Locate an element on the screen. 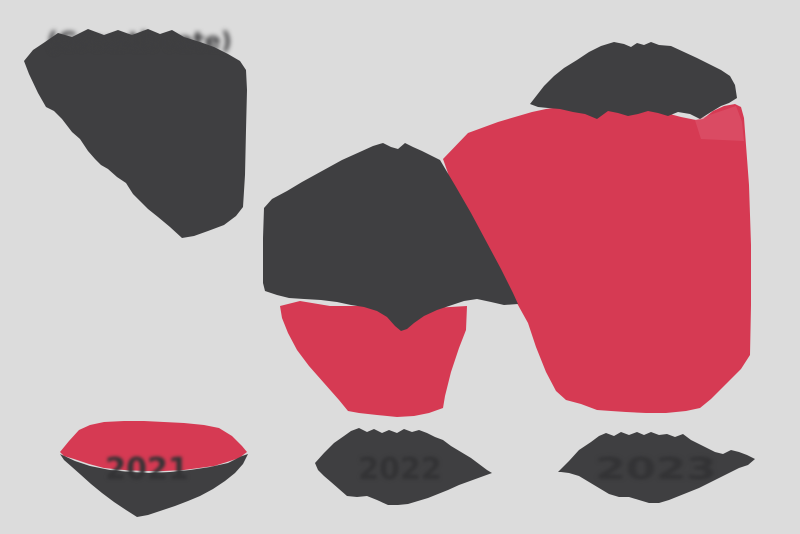 The height and width of the screenshot is (534, 800). melted-label-2021-dark is located at coordinates (154, 485).